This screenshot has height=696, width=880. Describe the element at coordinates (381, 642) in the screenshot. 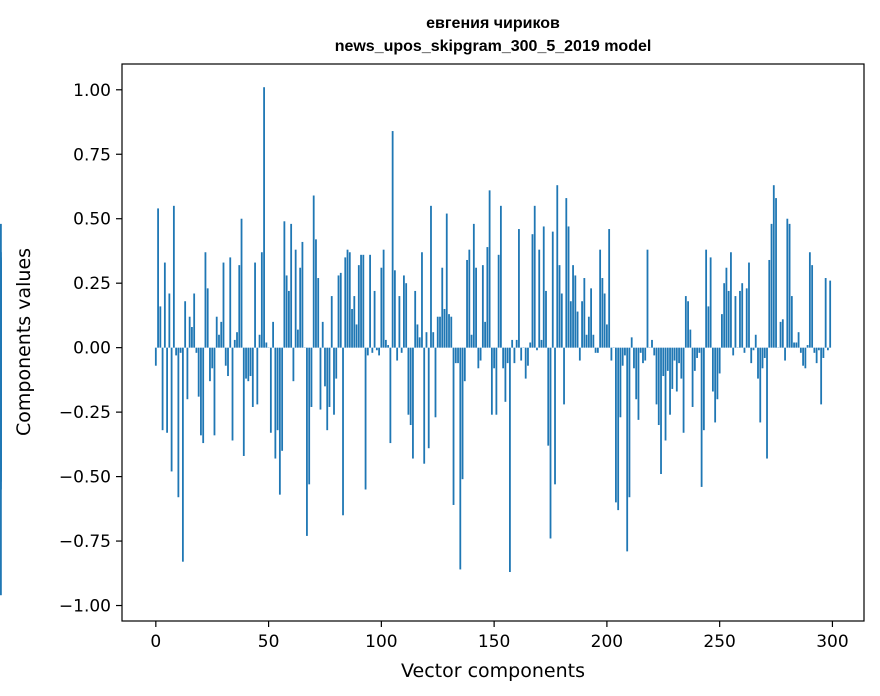

I see `x-tick-label: 100` at that location.